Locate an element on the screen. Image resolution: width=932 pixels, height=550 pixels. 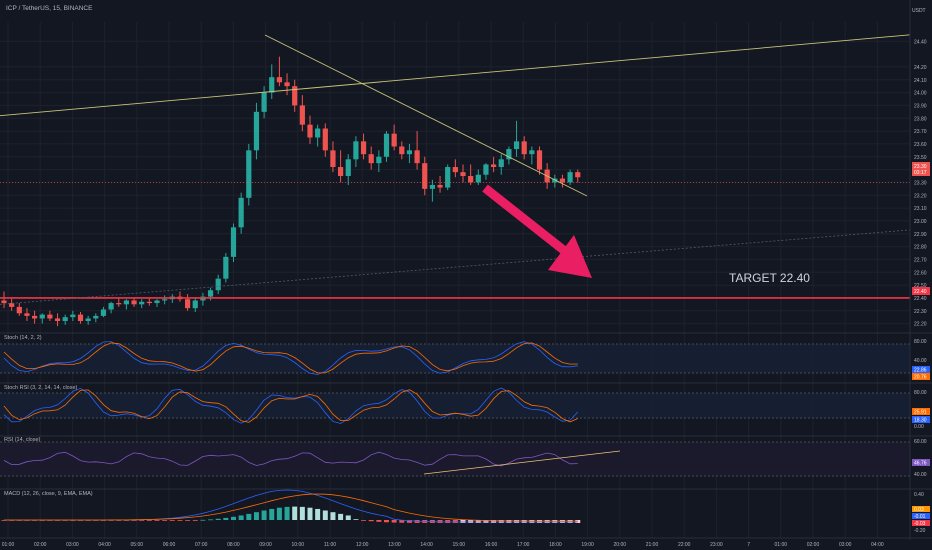
stoch-rsi-d-value: 25.91 is located at coordinates (920, 413).